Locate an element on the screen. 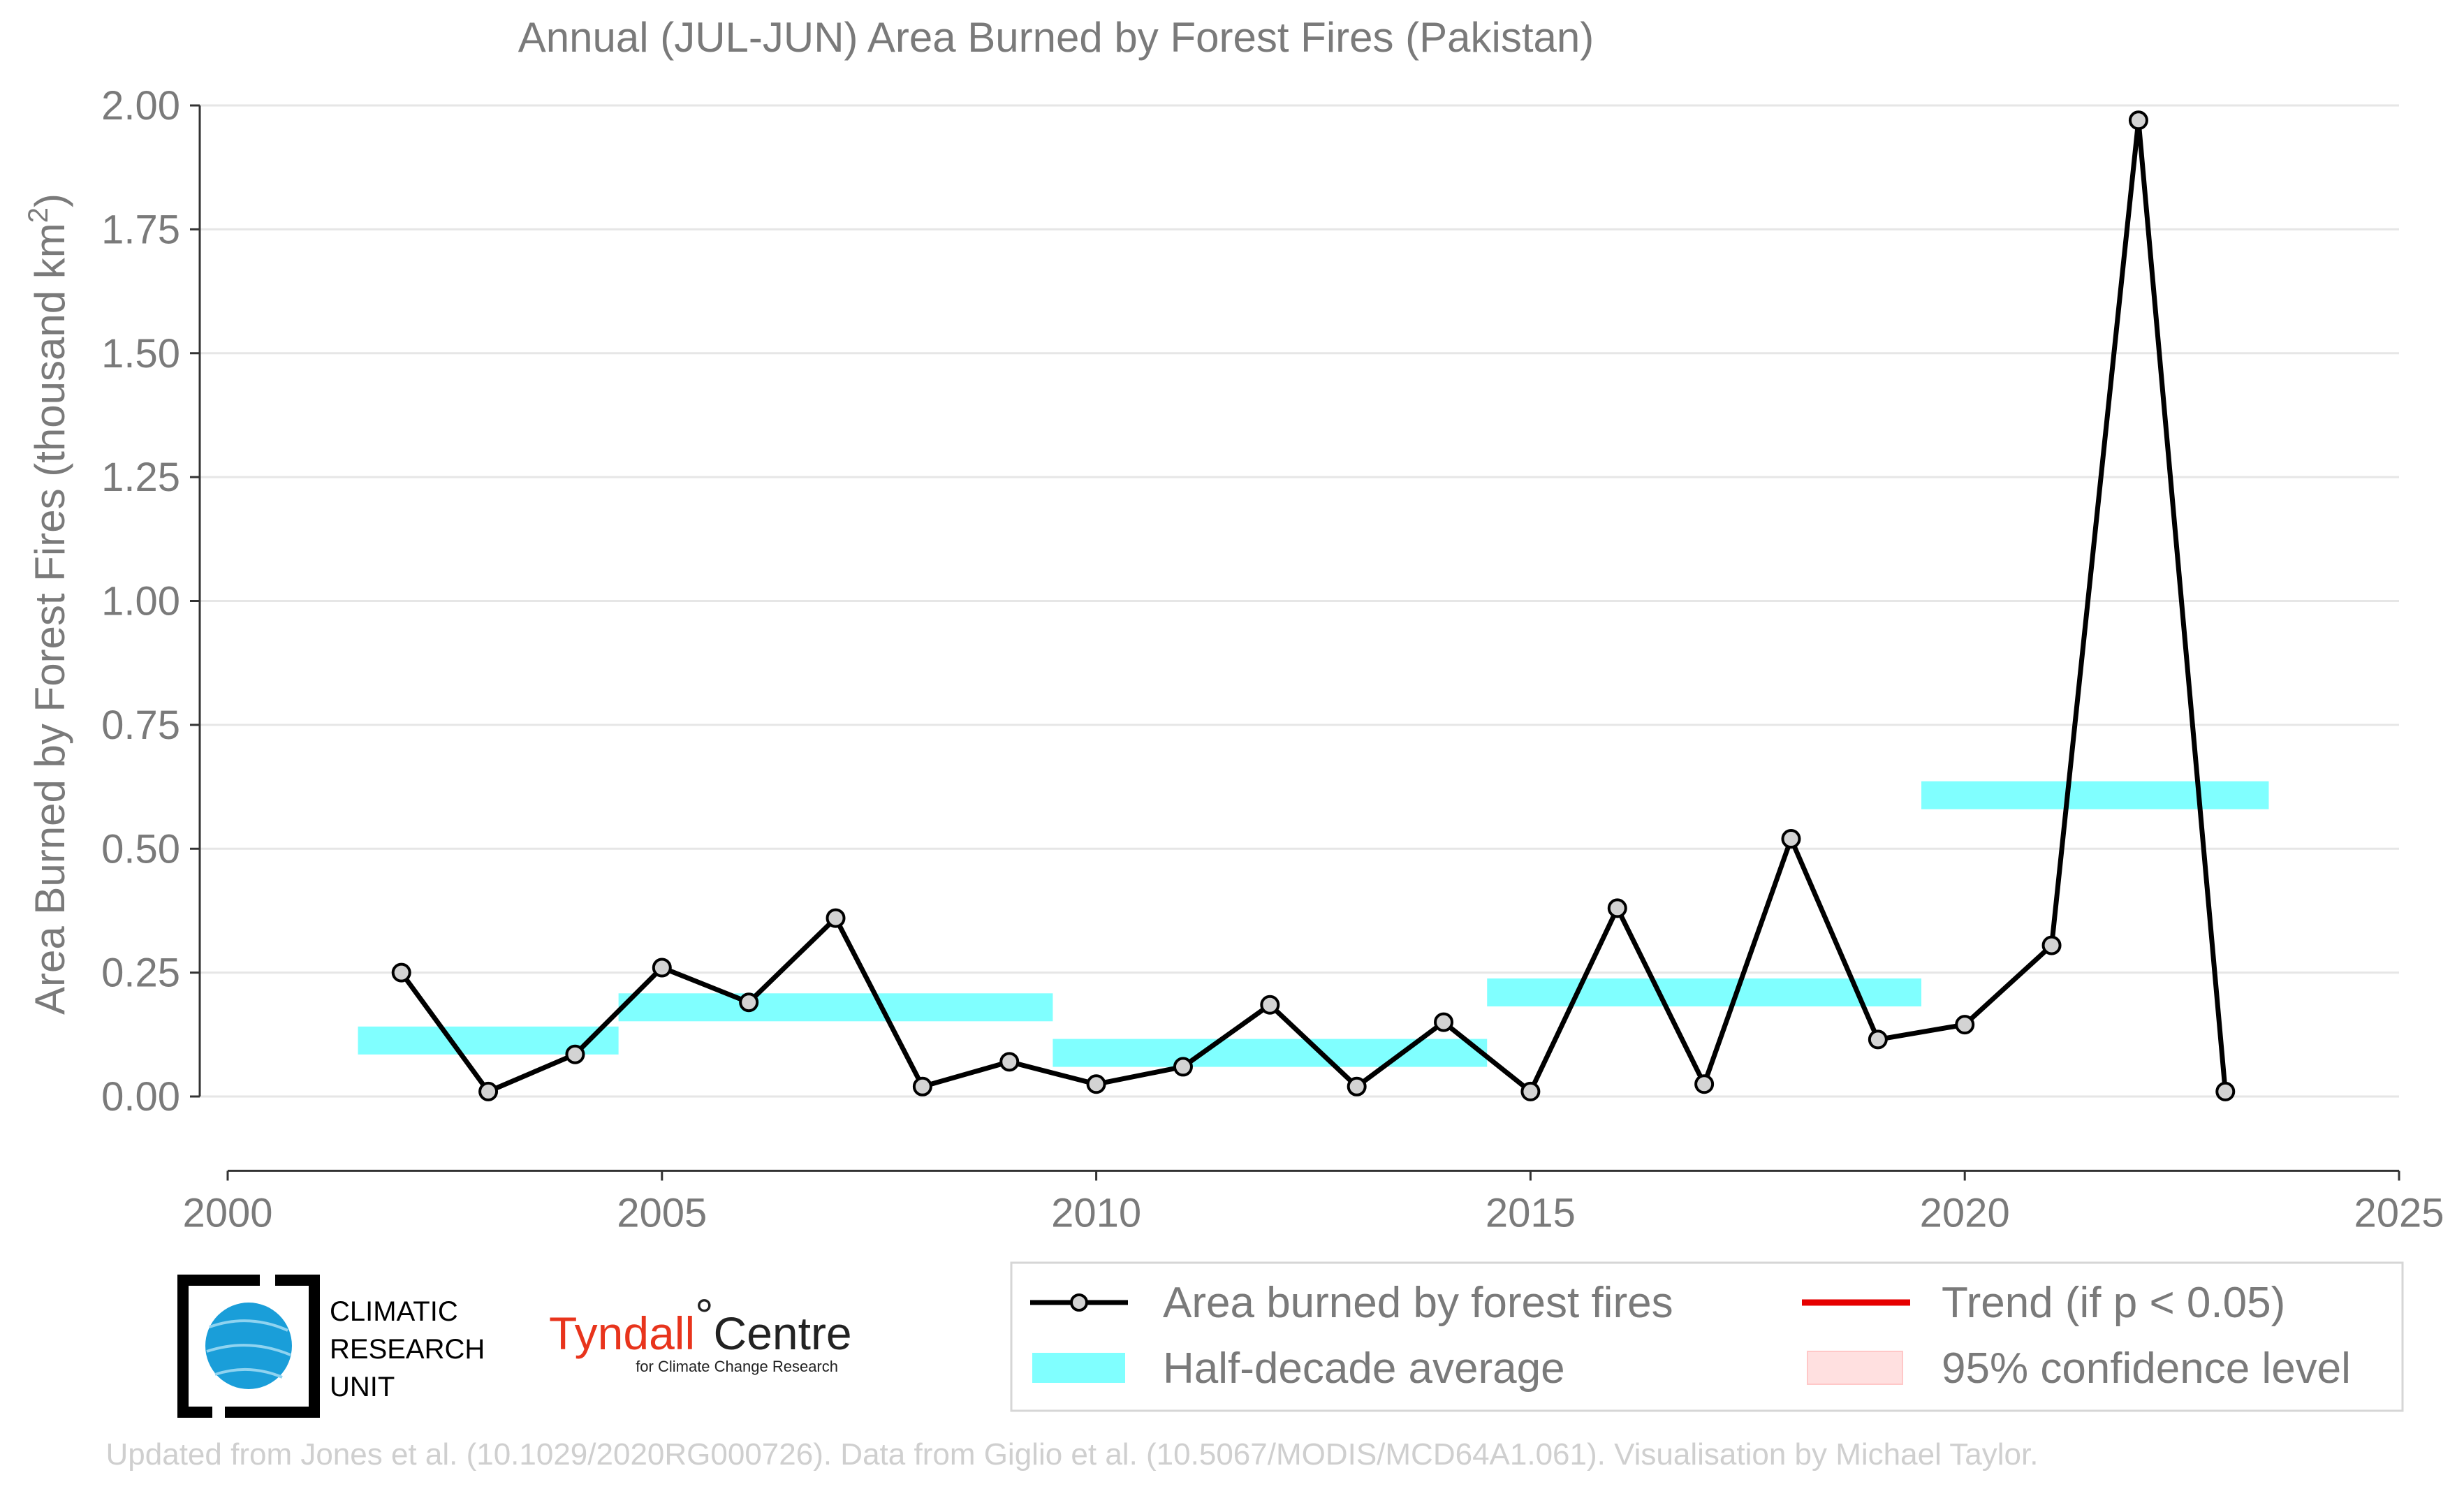 Image resolution: width=2464 pixels, height=1489 pixels. y-tick-label: 0.00 is located at coordinates (140, 1097).